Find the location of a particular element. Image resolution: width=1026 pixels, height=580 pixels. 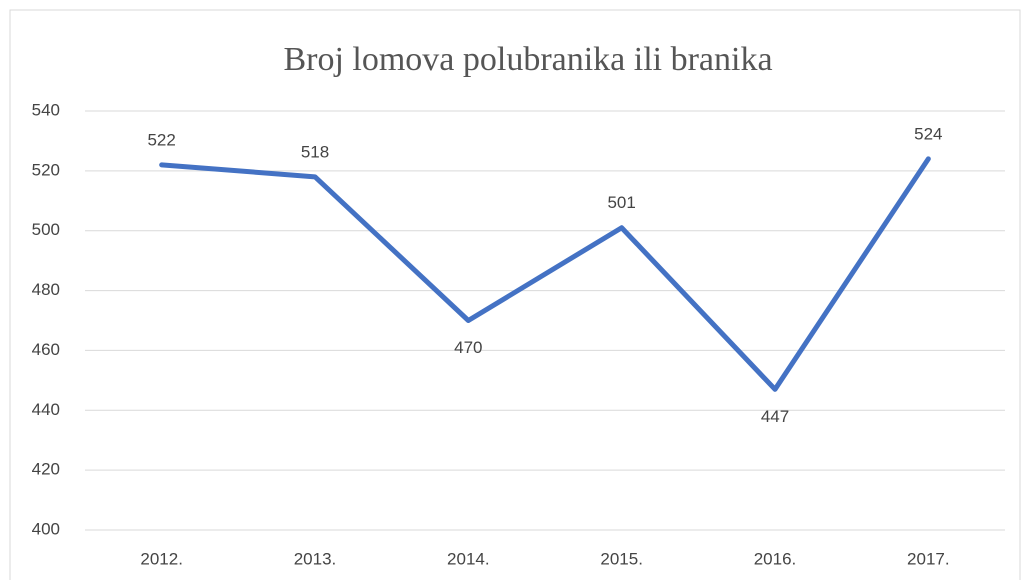

y-tick-label: 420 is located at coordinates (46, 469).